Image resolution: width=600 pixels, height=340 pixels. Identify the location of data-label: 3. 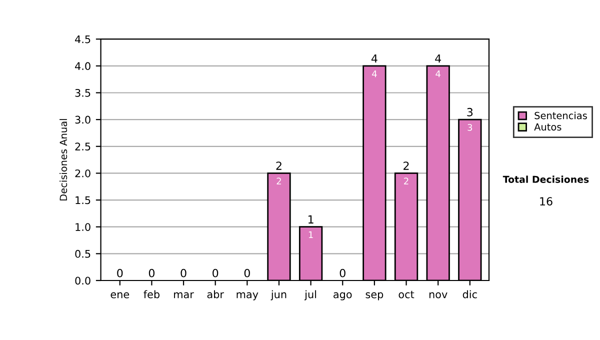
(470, 127).